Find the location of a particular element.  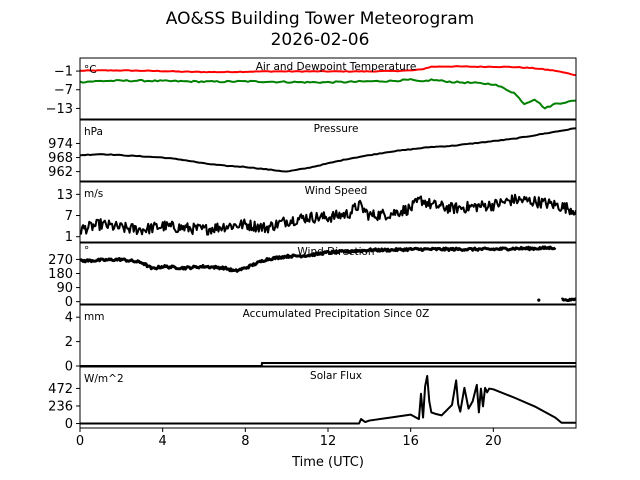

panel-unit-4: mm is located at coordinates (94, 317).